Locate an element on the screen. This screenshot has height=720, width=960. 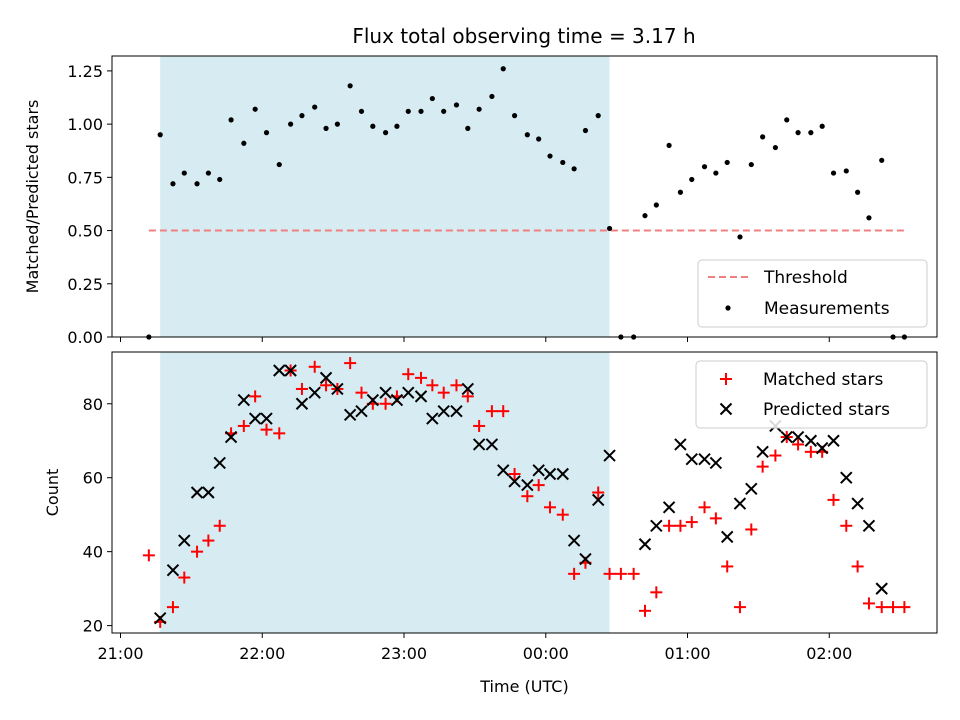
bottom-x-tick-label: 01:00 is located at coordinates (687, 653).